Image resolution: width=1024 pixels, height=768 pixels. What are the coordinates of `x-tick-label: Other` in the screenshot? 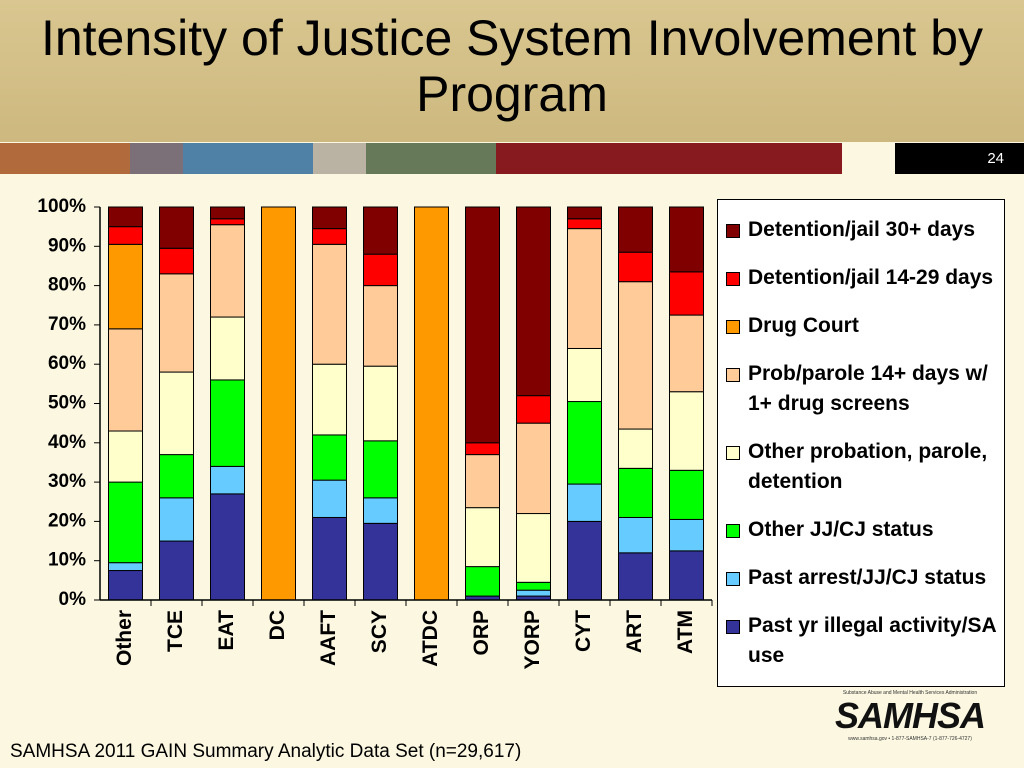 It's located at (124, 638).